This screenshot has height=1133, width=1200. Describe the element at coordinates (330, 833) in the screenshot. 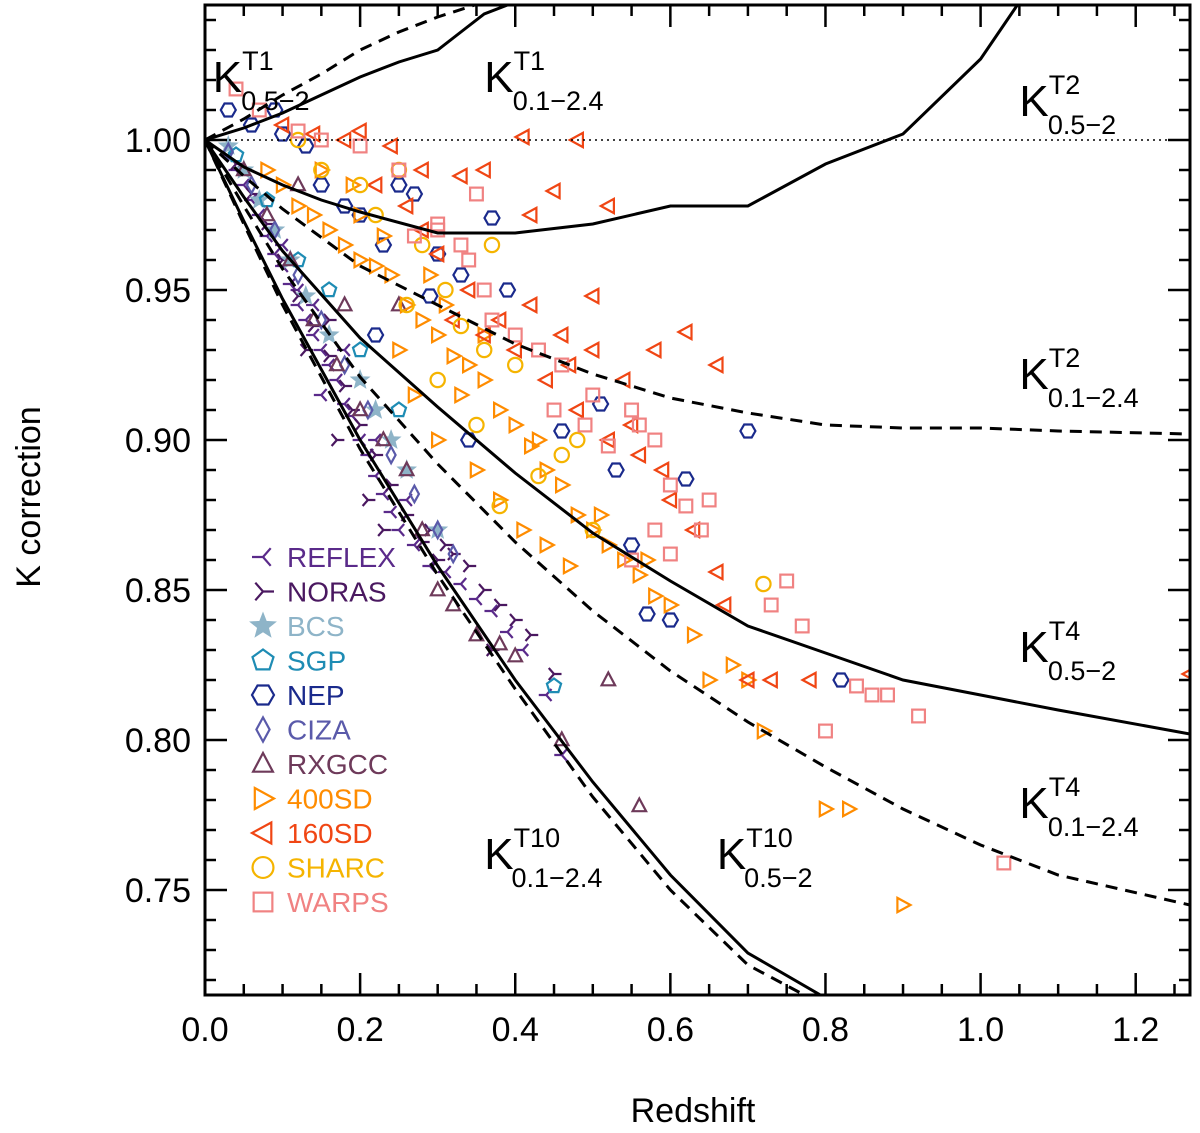

I see `legend-label: 160SD` at that location.